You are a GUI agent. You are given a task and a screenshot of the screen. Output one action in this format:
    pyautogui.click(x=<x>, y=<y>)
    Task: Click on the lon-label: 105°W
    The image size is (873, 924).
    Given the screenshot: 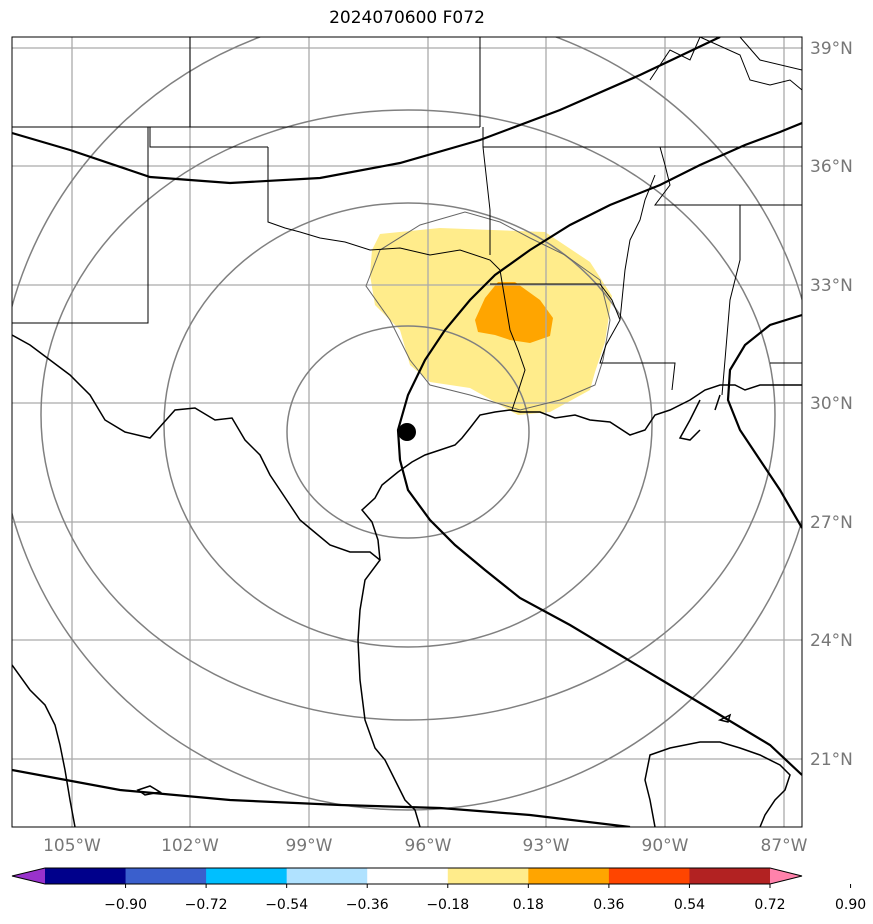 What is the action you would take?
    pyautogui.click(x=72, y=846)
    